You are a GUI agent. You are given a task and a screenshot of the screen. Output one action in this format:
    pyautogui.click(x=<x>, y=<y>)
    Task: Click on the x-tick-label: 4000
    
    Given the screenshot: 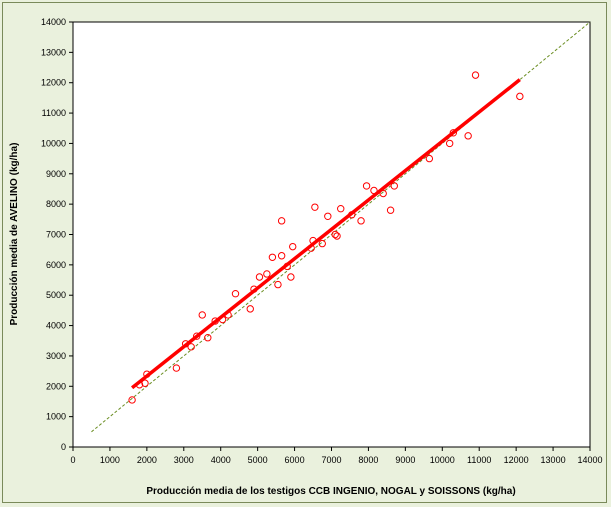 What is the action you would take?
    pyautogui.click(x=221, y=460)
    